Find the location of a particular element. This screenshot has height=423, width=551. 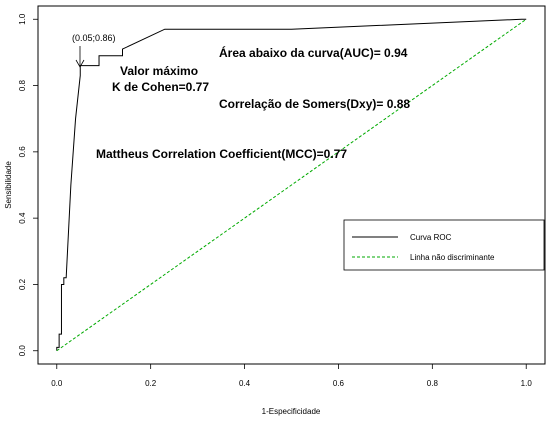

annotation-max-value: Valor máximo is located at coordinates (159, 71).